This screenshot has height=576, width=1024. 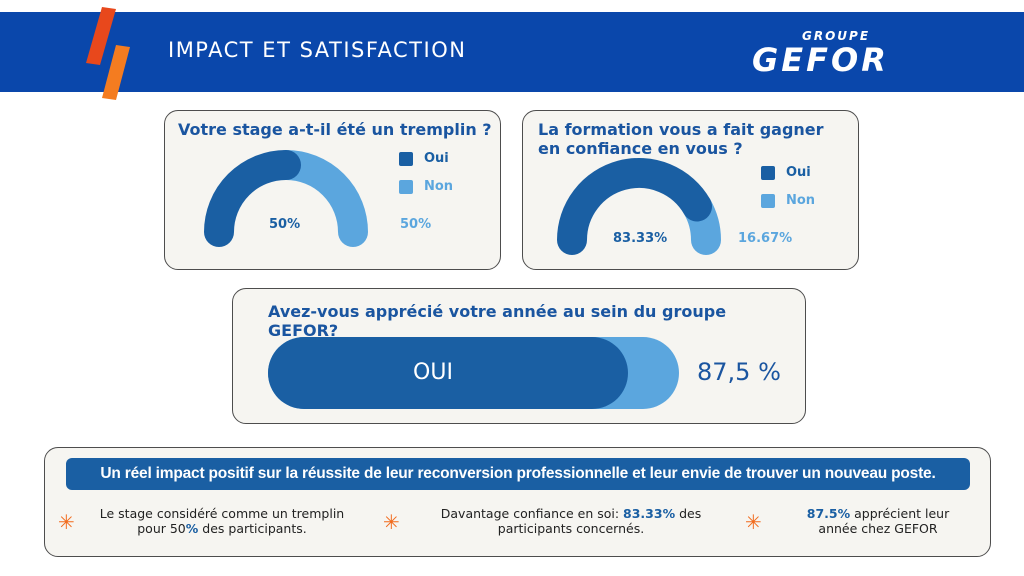 What do you see at coordinates (649, 513) in the screenshot?
I see `stat-confiance-highlight: 83.33%` at bounding box center [649, 513].